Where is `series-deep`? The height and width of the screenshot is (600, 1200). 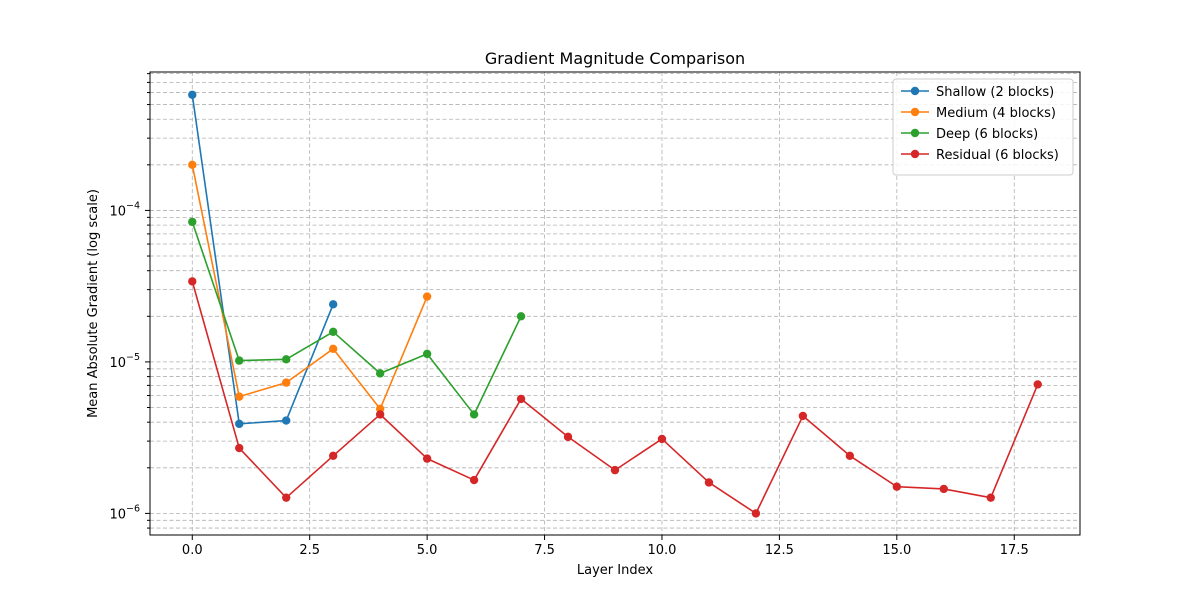 series-deep is located at coordinates (357, 318).